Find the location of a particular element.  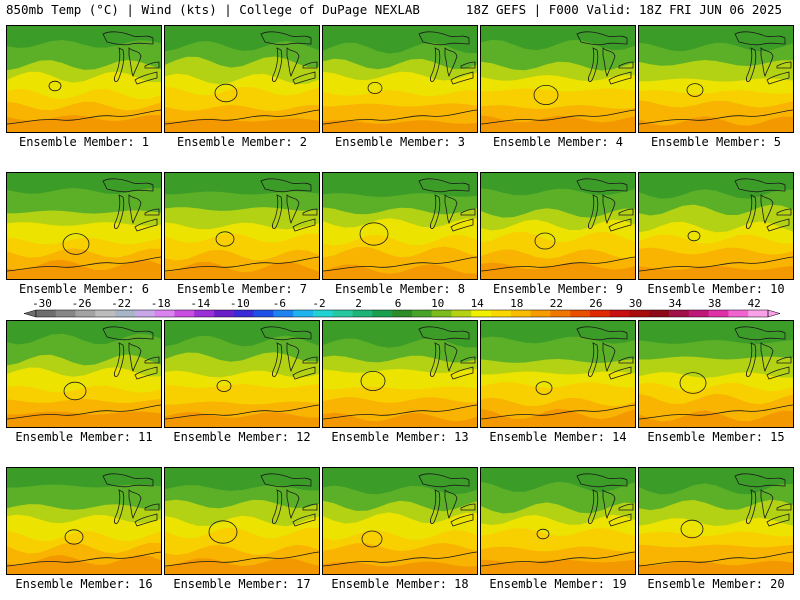

colorbar-tick-label: 26 is located at coordinates (595, 304).